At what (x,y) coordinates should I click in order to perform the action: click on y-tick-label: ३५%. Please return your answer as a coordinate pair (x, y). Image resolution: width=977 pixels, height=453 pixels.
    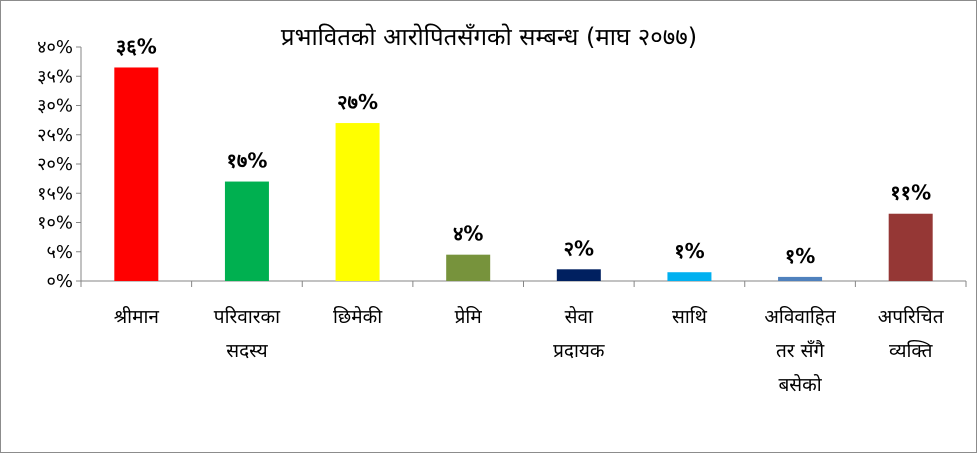
    Looking at the image, I should click on (55, 76).